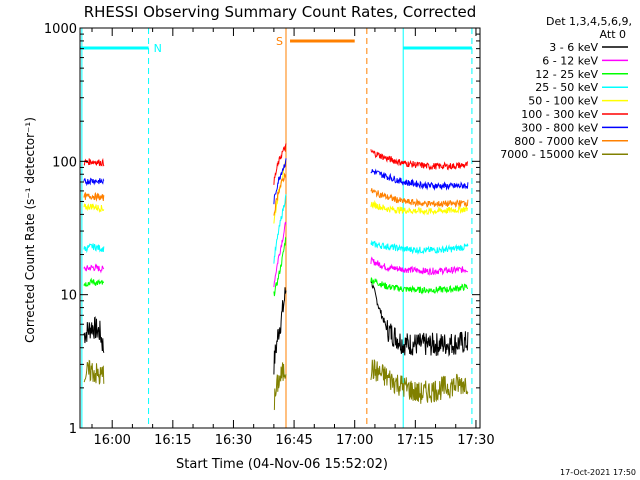  What do you see at coordinates (559, 114) in the screenshot?
I see `legend-label: 100 - 300 keV` at bounding box center [559, 114].